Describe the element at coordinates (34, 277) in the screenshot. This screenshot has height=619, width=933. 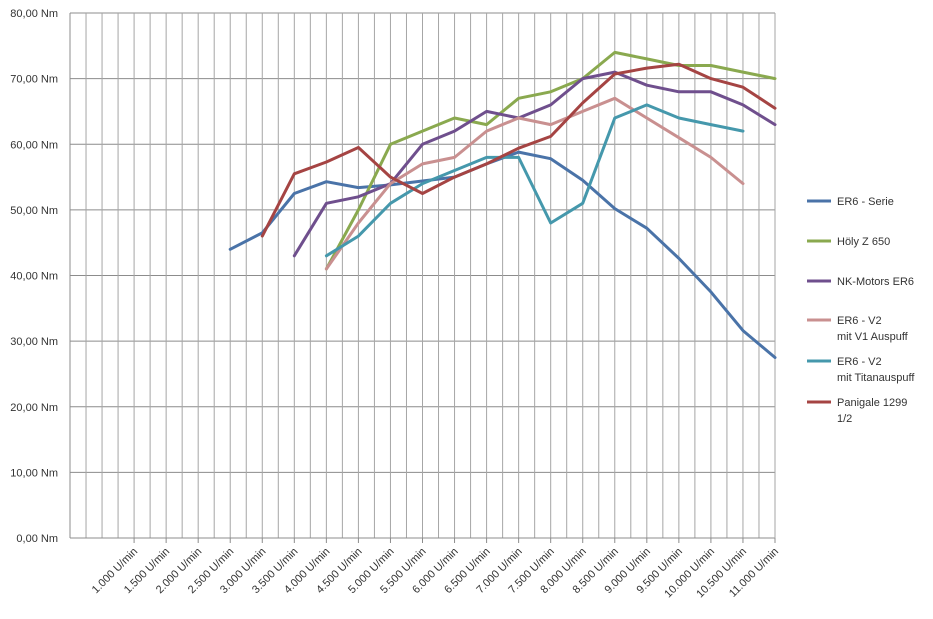
I see `y-tick-label: 40,00 Nm` at that location.